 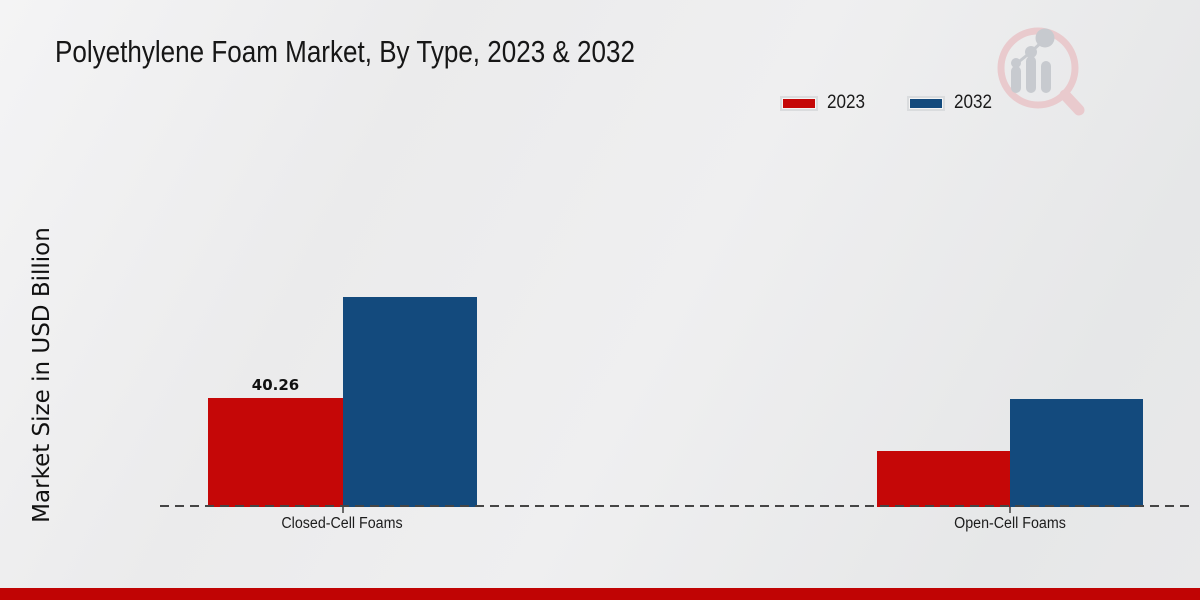 I want to click on axis-tick-closed-cell, so click(x=343, y=510).